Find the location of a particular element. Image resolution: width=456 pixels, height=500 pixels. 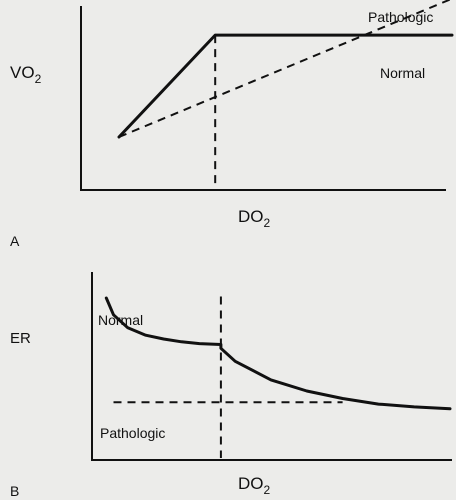

panel-a-normal-label: Normal is located at coordinates (402, 73).